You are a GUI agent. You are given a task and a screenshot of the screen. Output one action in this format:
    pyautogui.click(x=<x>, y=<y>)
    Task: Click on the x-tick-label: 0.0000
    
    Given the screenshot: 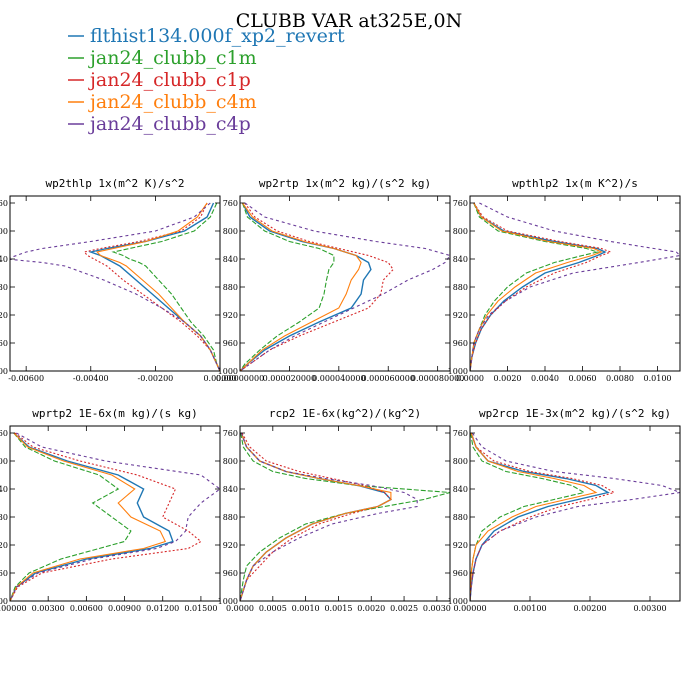 What is the action you would take?
    pyautogui.click(x=240, y=608)
    